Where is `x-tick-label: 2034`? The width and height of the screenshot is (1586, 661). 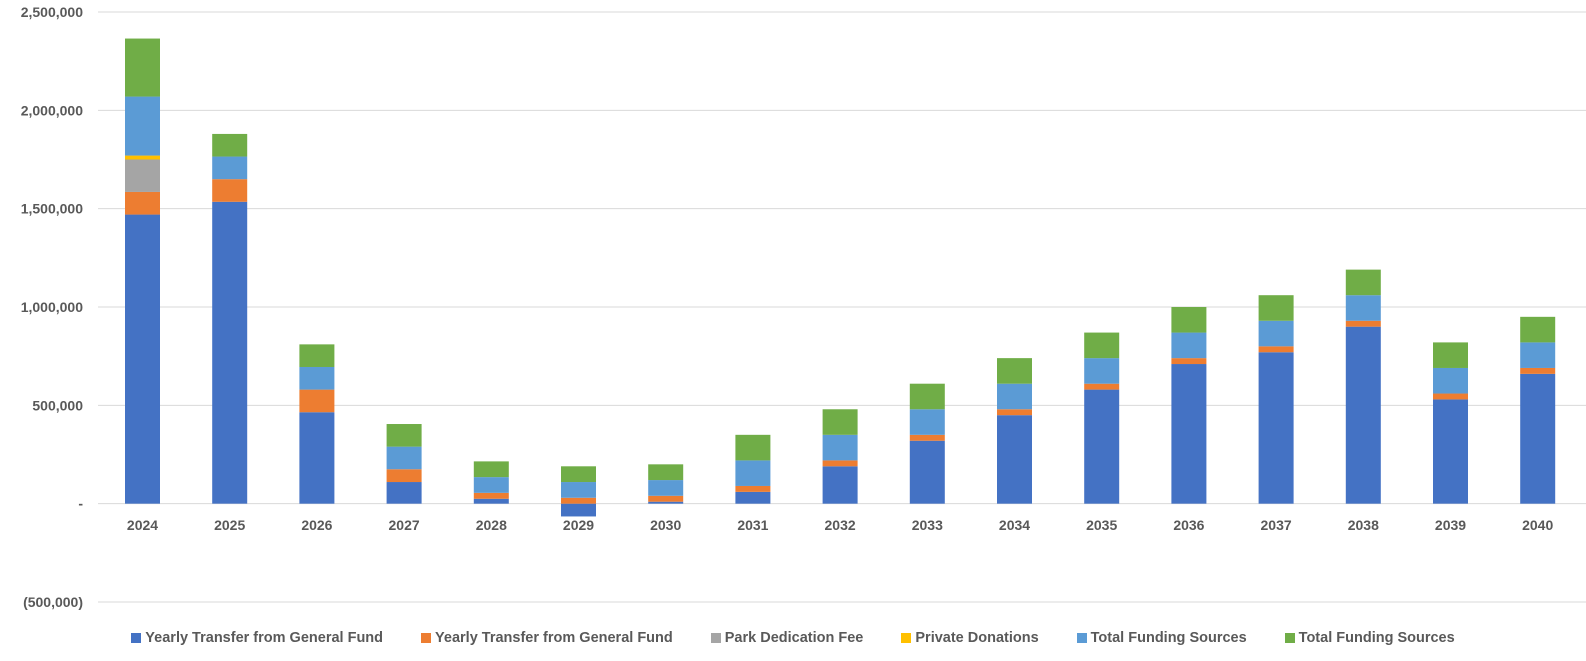 x-tick-label: 2034 is located at coordinates (1014, 525).